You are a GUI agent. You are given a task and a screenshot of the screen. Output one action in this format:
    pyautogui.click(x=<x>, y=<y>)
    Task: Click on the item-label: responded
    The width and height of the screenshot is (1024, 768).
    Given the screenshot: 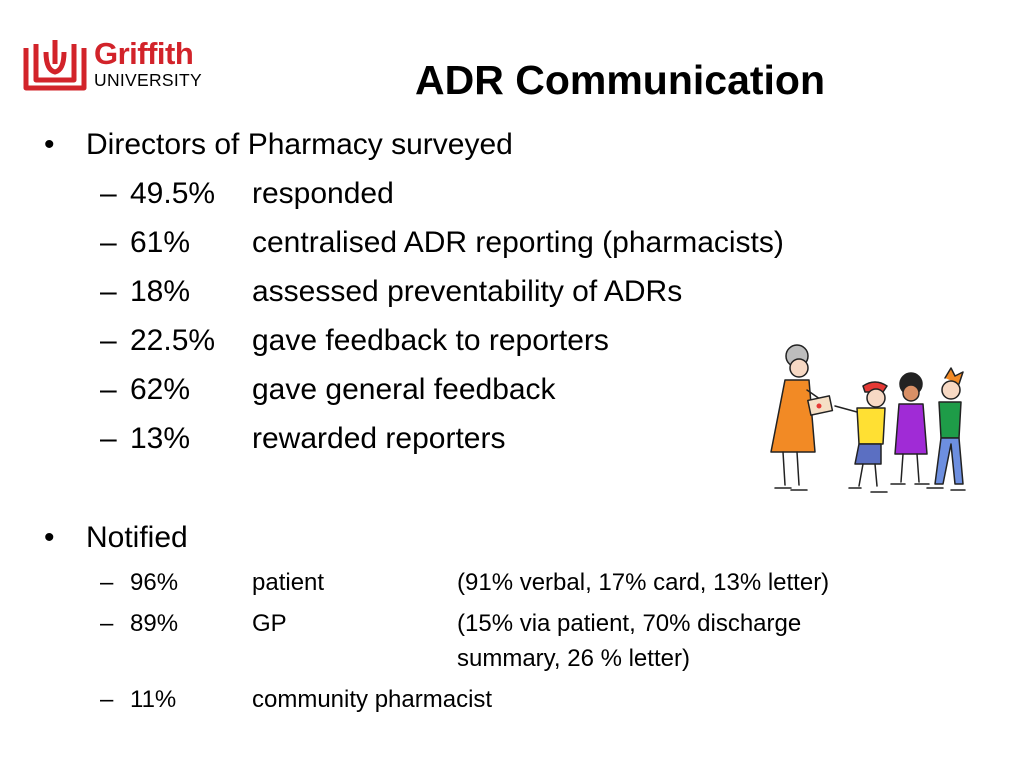 What is the action you would take?
    pyautogui.click(x=323, y=193)
    